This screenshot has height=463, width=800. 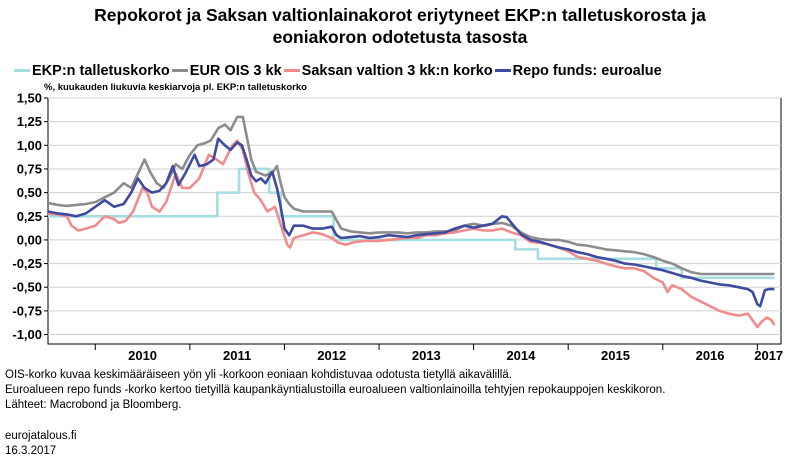 What do you see at coordinates (101, 71) in the screenshot?
I see `legend-label: EKP:n talletuskorko` at bounding box center [101, 71].